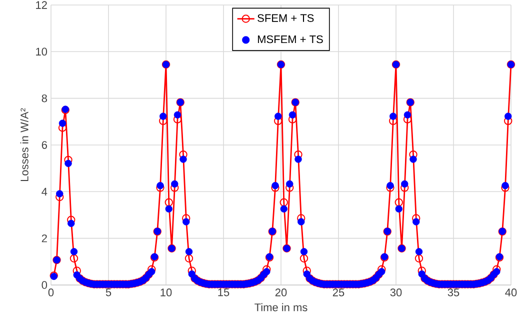  Describe the element at coordinates (41, 5) in the screenshot. I see `y-tick-label: 12` at that location.